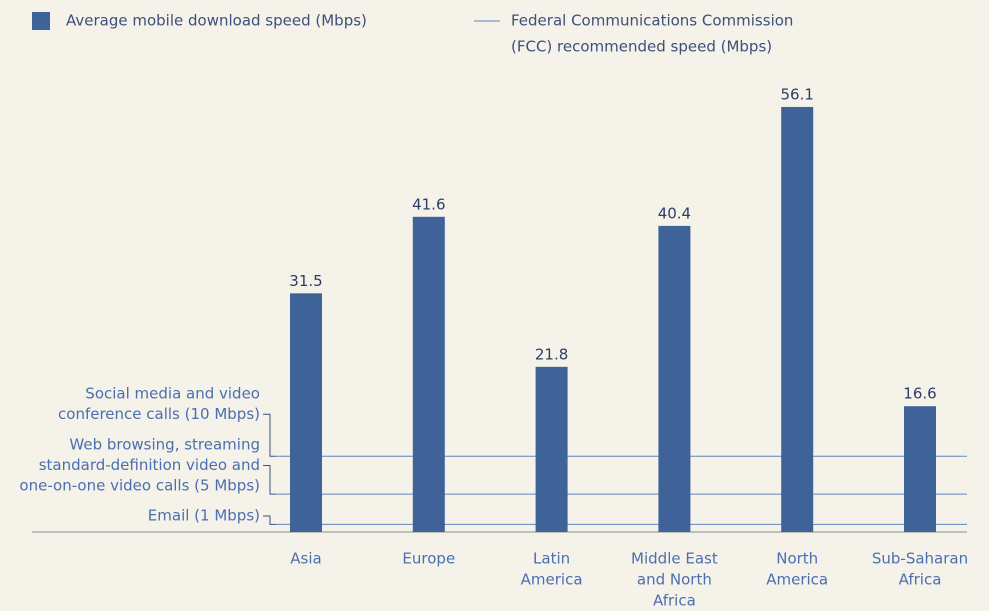 This screenshot has width=989, height=611. I want to click on reference-label: one-on-one video calls (5 Mbps), so click(139, 486).